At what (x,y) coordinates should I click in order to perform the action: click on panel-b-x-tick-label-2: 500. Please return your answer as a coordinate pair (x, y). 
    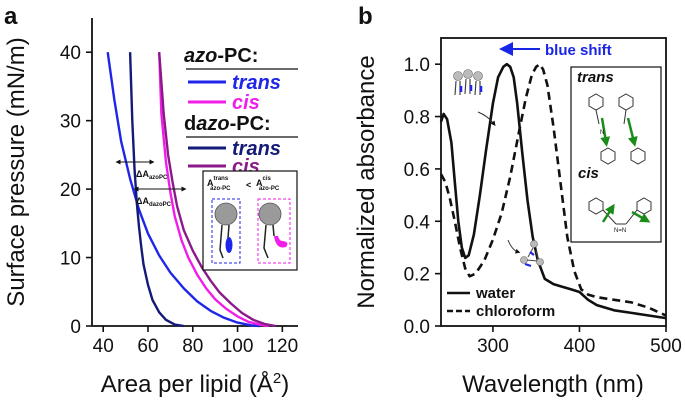
    Looking at the image, I should click on (666, 346).